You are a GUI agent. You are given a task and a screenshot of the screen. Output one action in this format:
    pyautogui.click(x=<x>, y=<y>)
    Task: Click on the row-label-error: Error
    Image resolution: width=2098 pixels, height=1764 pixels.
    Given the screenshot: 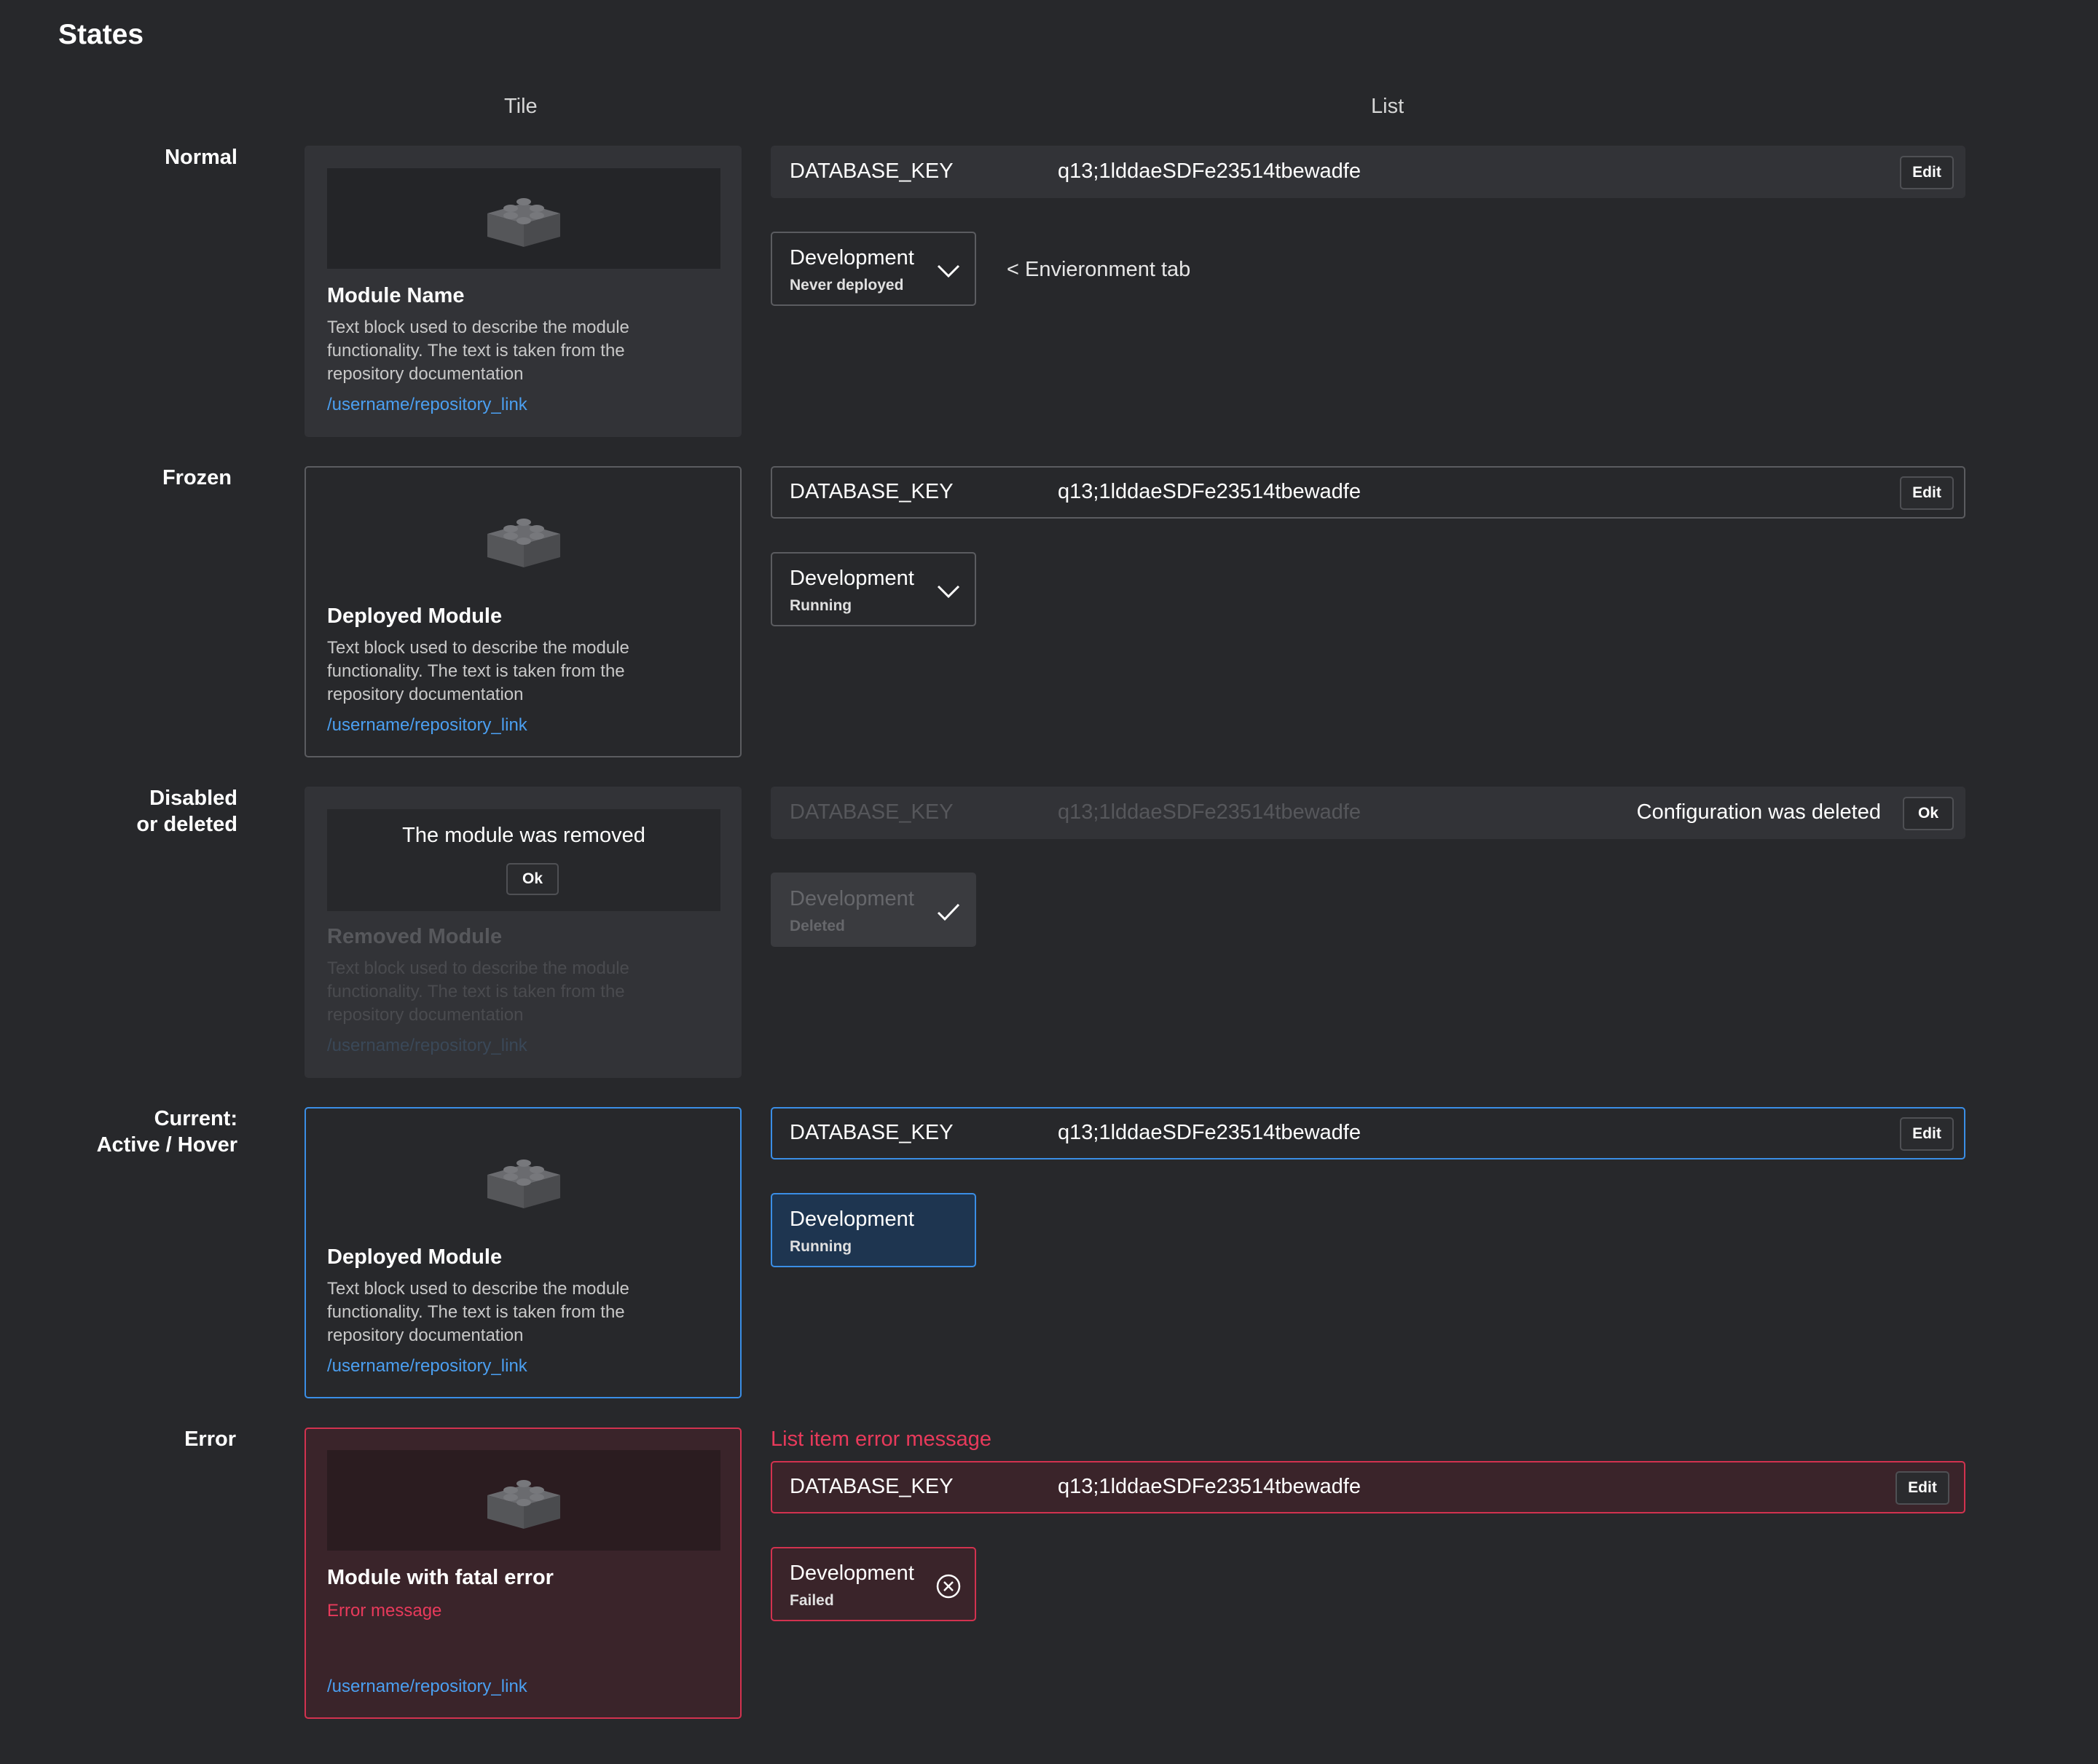 What is the action you would take?
    pyautogui.click(x=210, y=1439)
    